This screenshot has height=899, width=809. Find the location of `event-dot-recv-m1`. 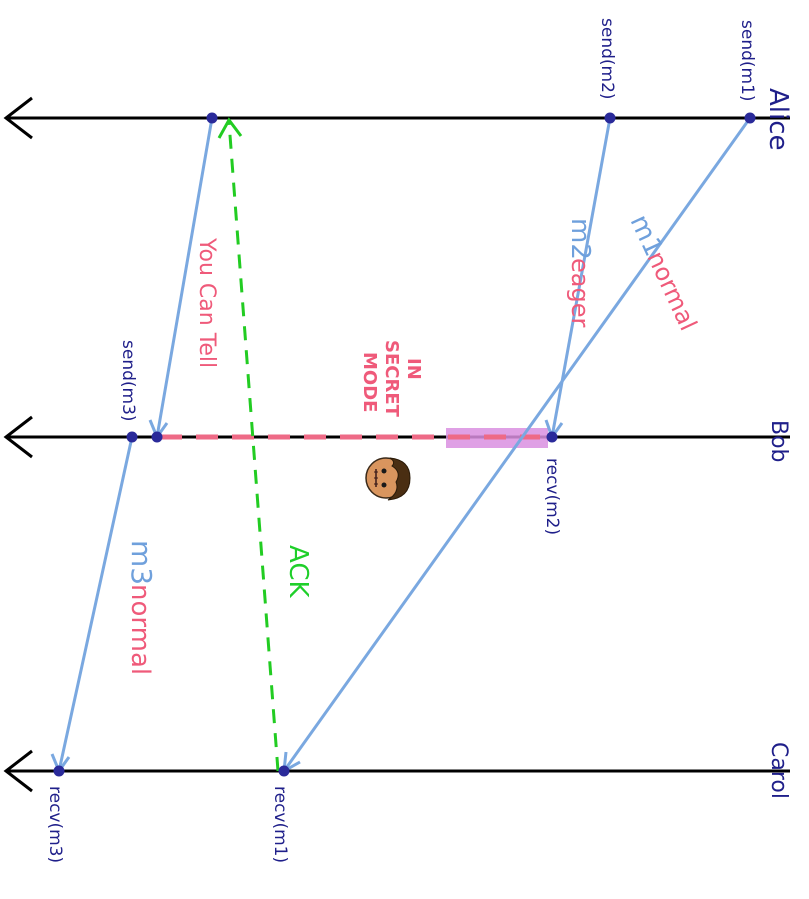

event-dot-recv-m1 is located at coordinates (284, 771).